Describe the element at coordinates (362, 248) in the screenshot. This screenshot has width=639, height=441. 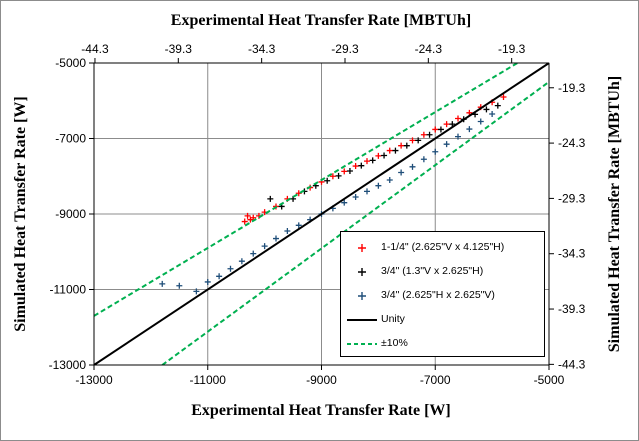
I see `legend-marker-red-plus` at that location.